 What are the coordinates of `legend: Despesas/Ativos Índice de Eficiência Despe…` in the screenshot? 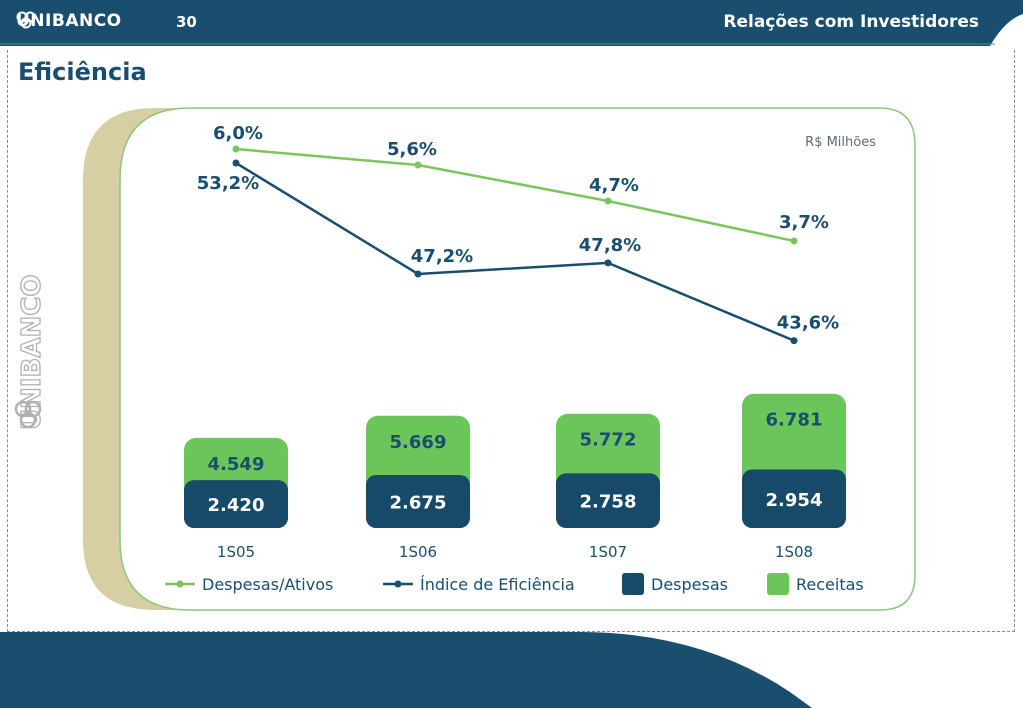 It's located at (514, 584).